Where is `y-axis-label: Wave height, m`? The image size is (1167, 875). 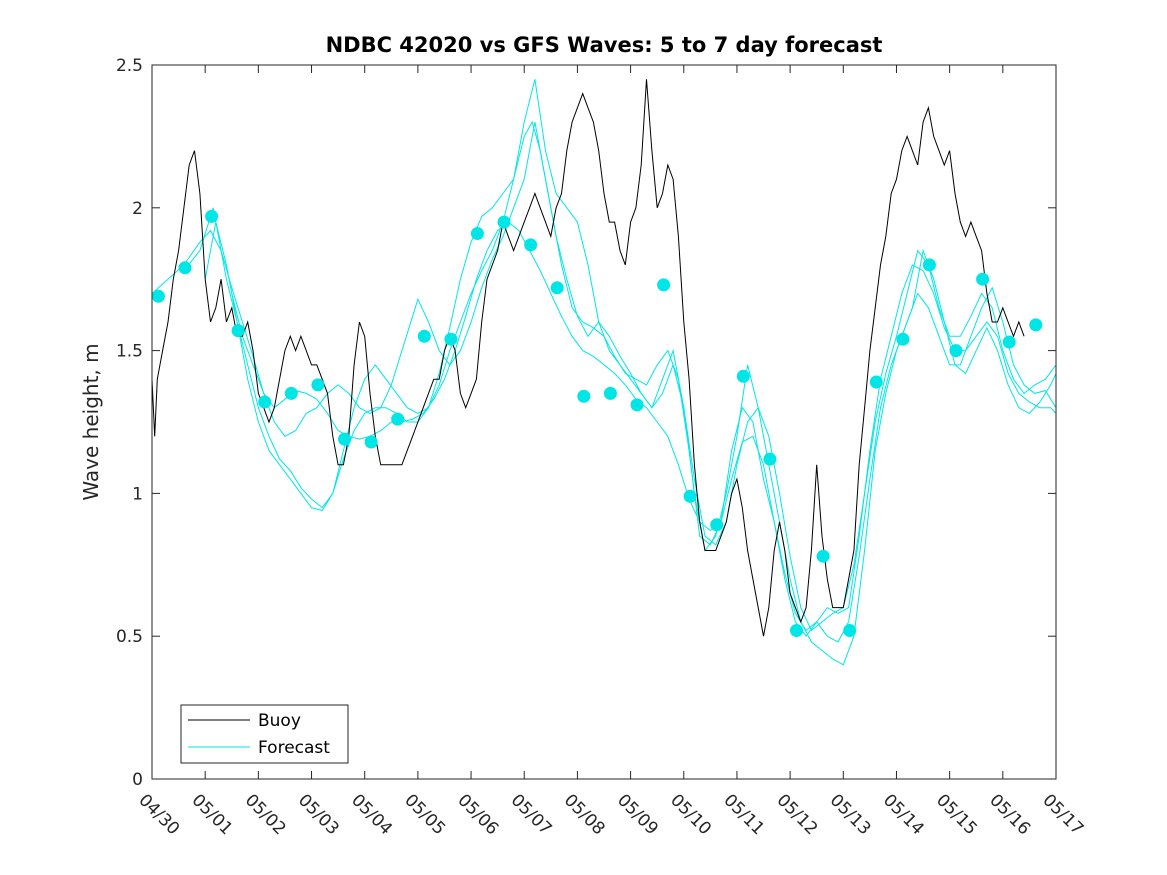 y-axis-label: Wave height, m is located at coordinates (91, 421).